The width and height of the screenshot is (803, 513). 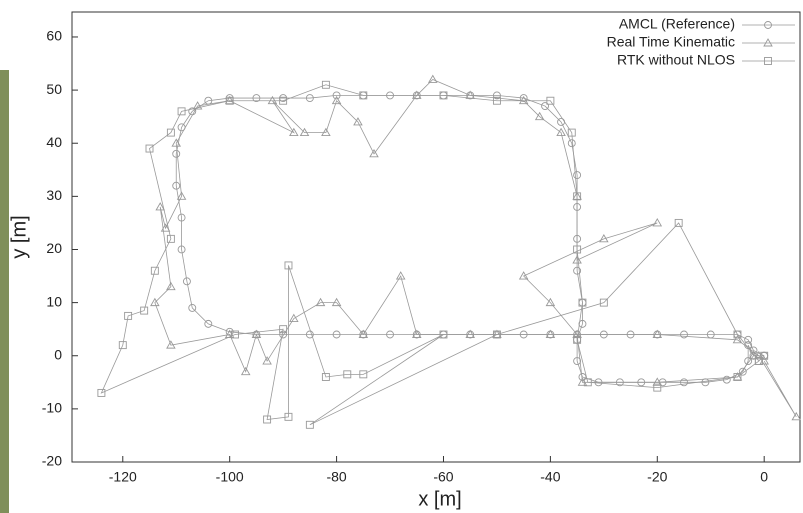 What do you see at coordinates (54, 36) in the screenshot?
I see `y-tick-label: 60` at bounding box center [54, 36].